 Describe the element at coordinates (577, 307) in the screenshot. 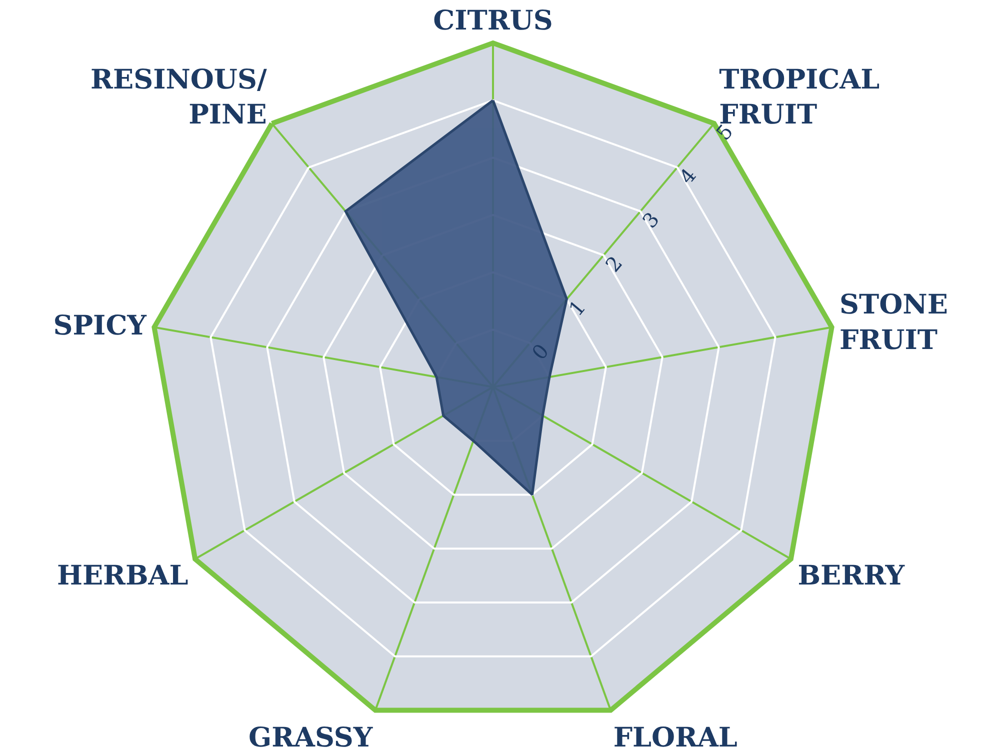

I see `y-tick-label: 1` at that location.